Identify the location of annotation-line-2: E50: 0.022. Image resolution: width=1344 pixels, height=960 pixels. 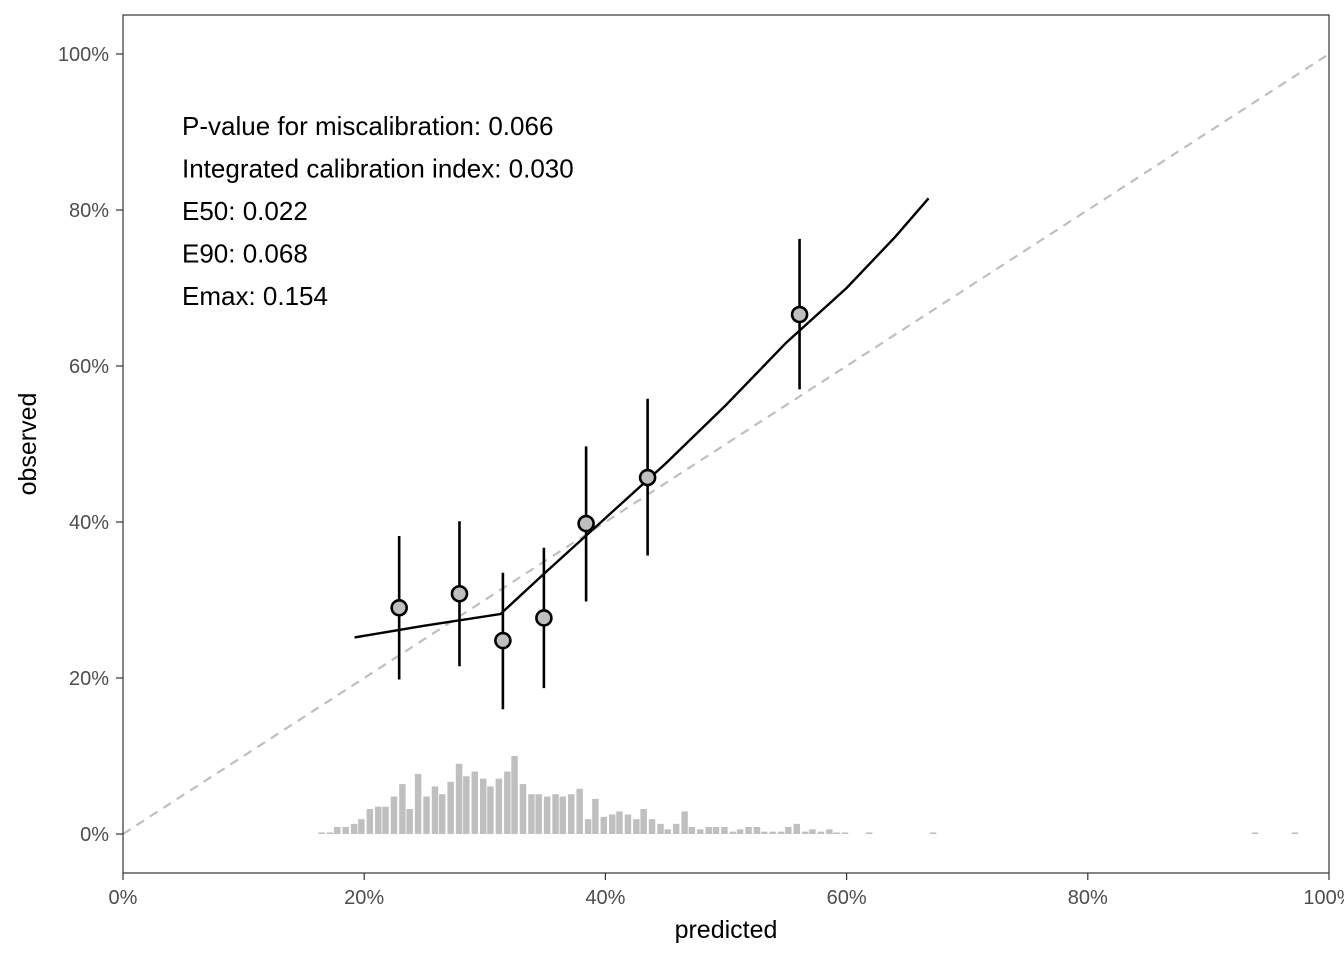
(245, 211).